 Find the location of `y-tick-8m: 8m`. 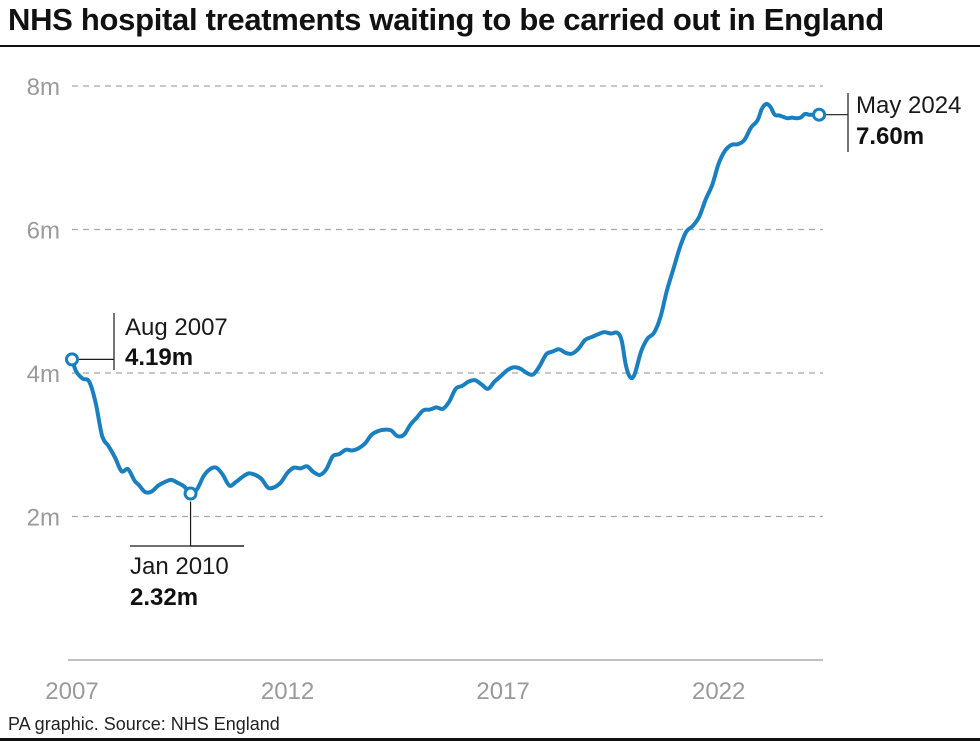

y-tick-8m: 8m is located at coordinates (43, 87).